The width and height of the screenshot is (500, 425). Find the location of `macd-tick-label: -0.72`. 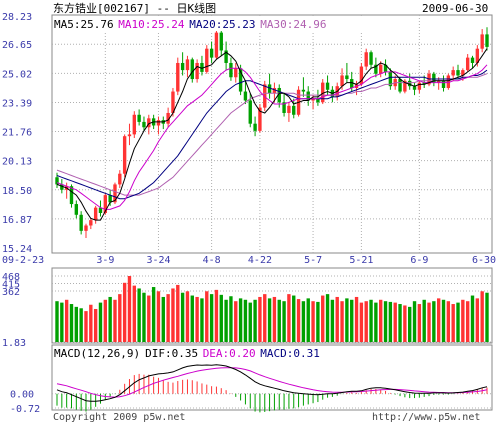

macd-tick-label: -0.72 is located at coordinates (25, 409).